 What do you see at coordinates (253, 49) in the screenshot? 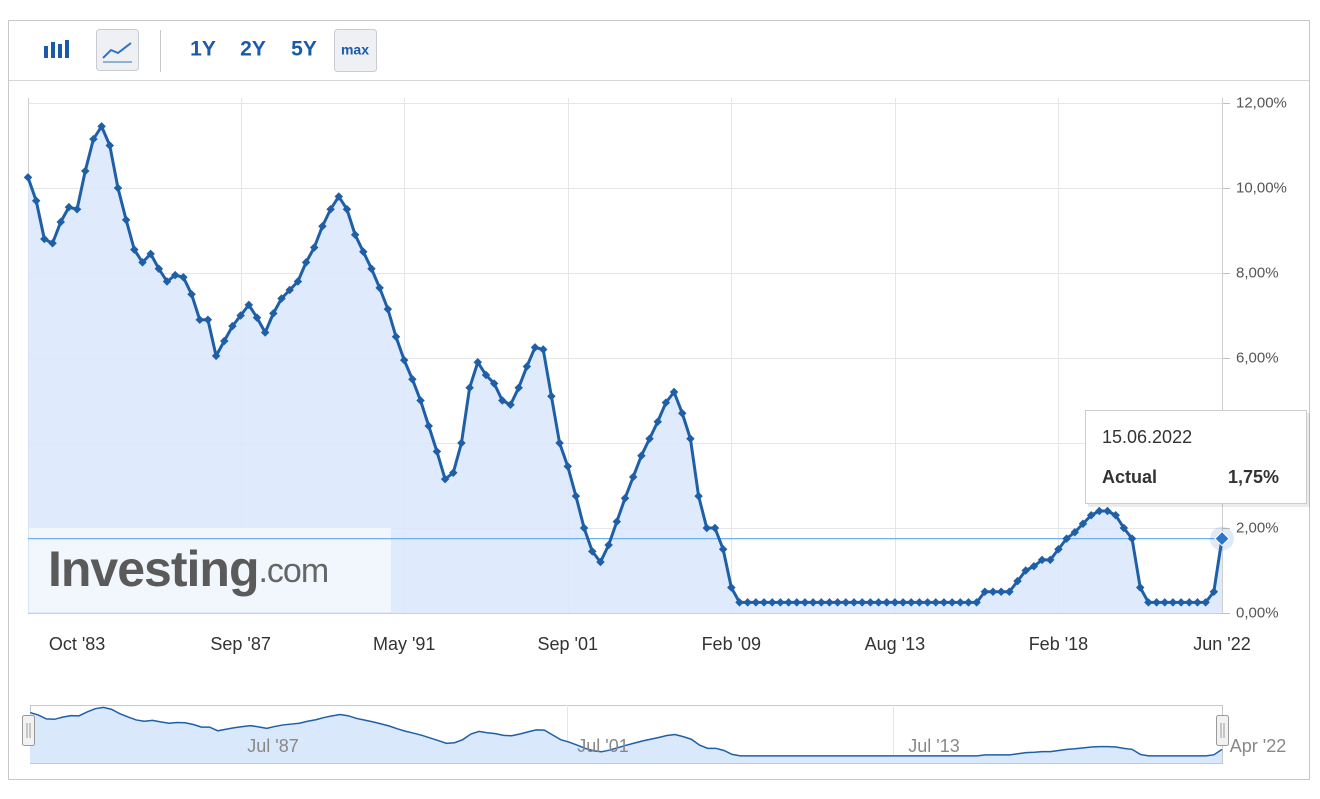
I see `range-button: 2Y` at bounding box center [253, 49].